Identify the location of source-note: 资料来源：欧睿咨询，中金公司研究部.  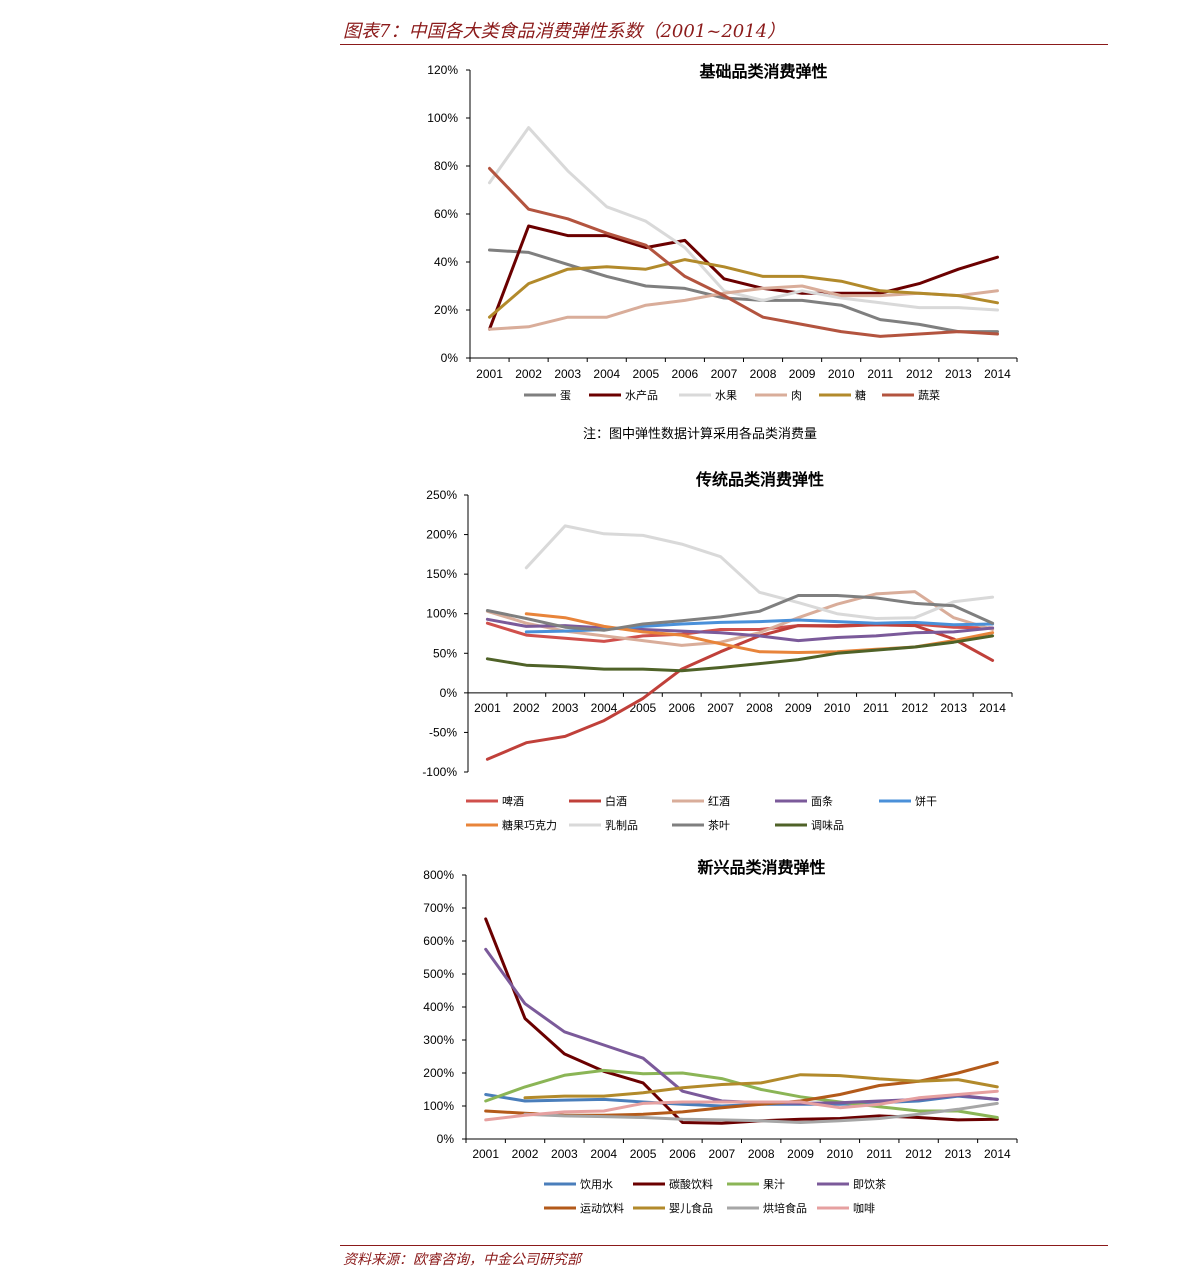
(462, 1260).